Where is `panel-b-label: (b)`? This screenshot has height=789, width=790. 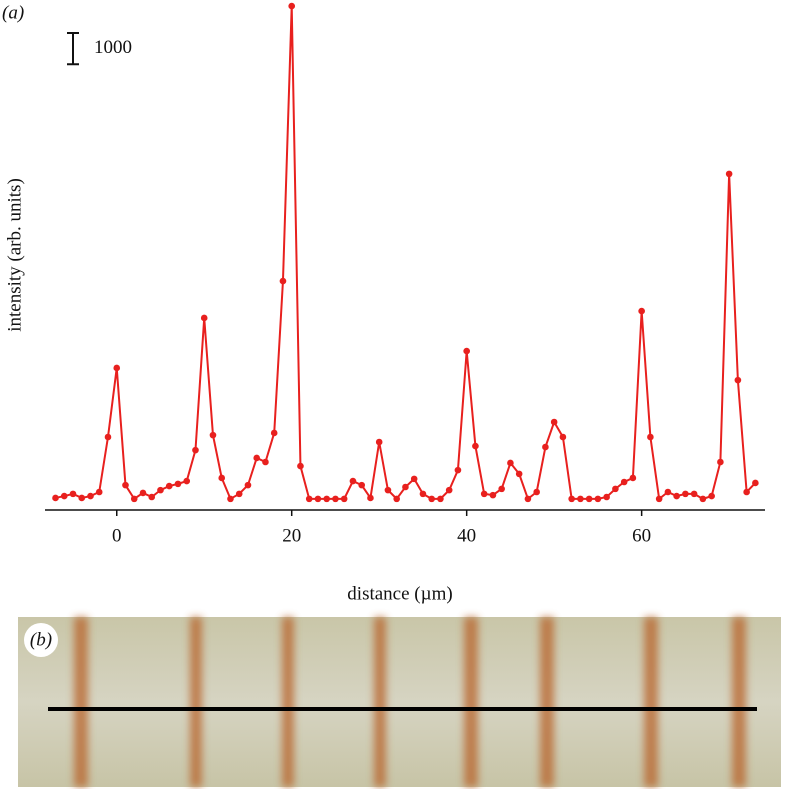 panel-b-label: (b) is located at coordinates (41, 639).